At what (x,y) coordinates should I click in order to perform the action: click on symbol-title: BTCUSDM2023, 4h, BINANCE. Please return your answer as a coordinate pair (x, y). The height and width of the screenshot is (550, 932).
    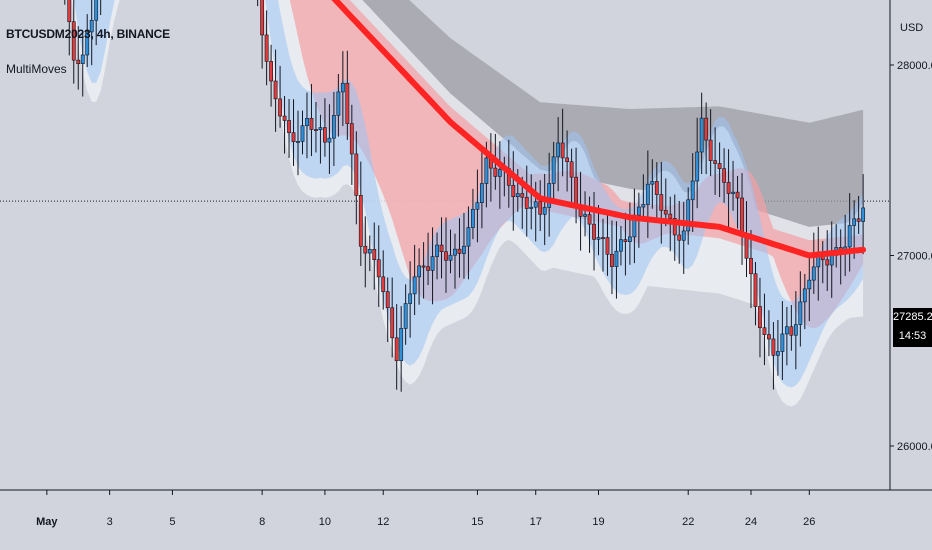
    Looking at the image, I should click on (88, 34).